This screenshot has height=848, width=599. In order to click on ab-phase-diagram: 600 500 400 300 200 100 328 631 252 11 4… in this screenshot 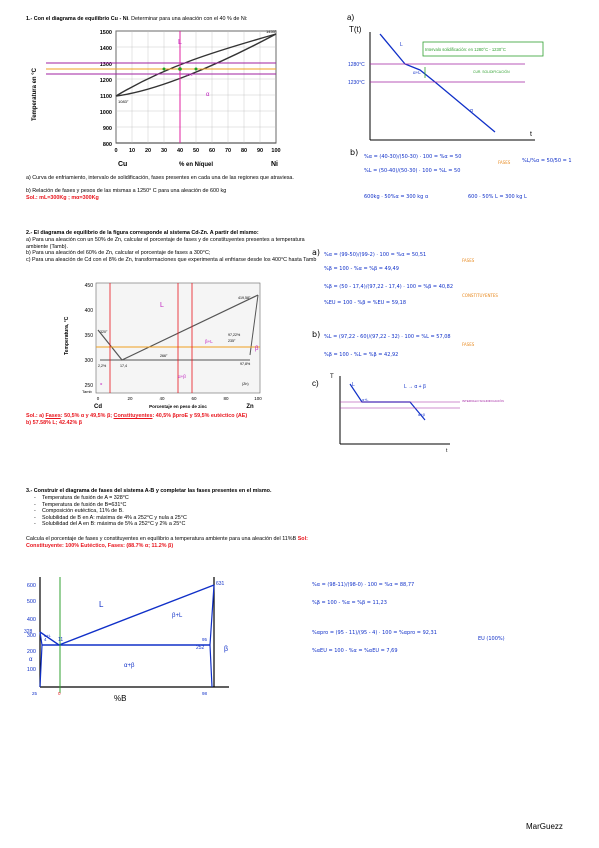, I will do `click(126, 640)`.